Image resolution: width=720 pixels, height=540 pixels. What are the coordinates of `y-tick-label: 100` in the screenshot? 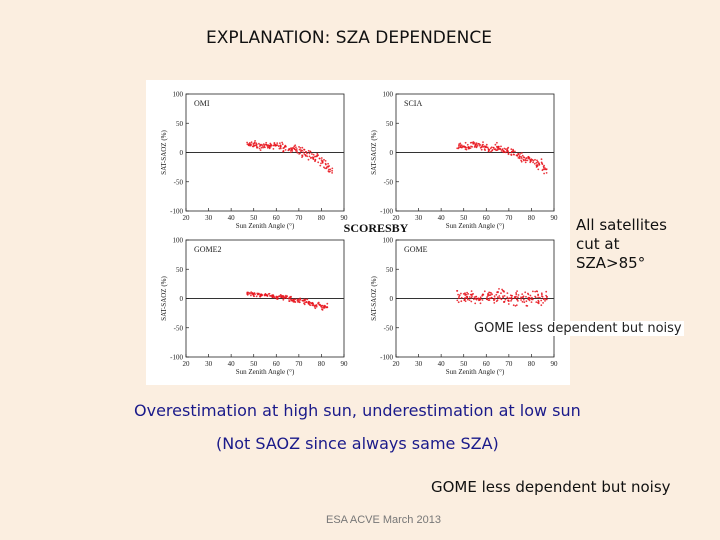 It's located at (388, 95).